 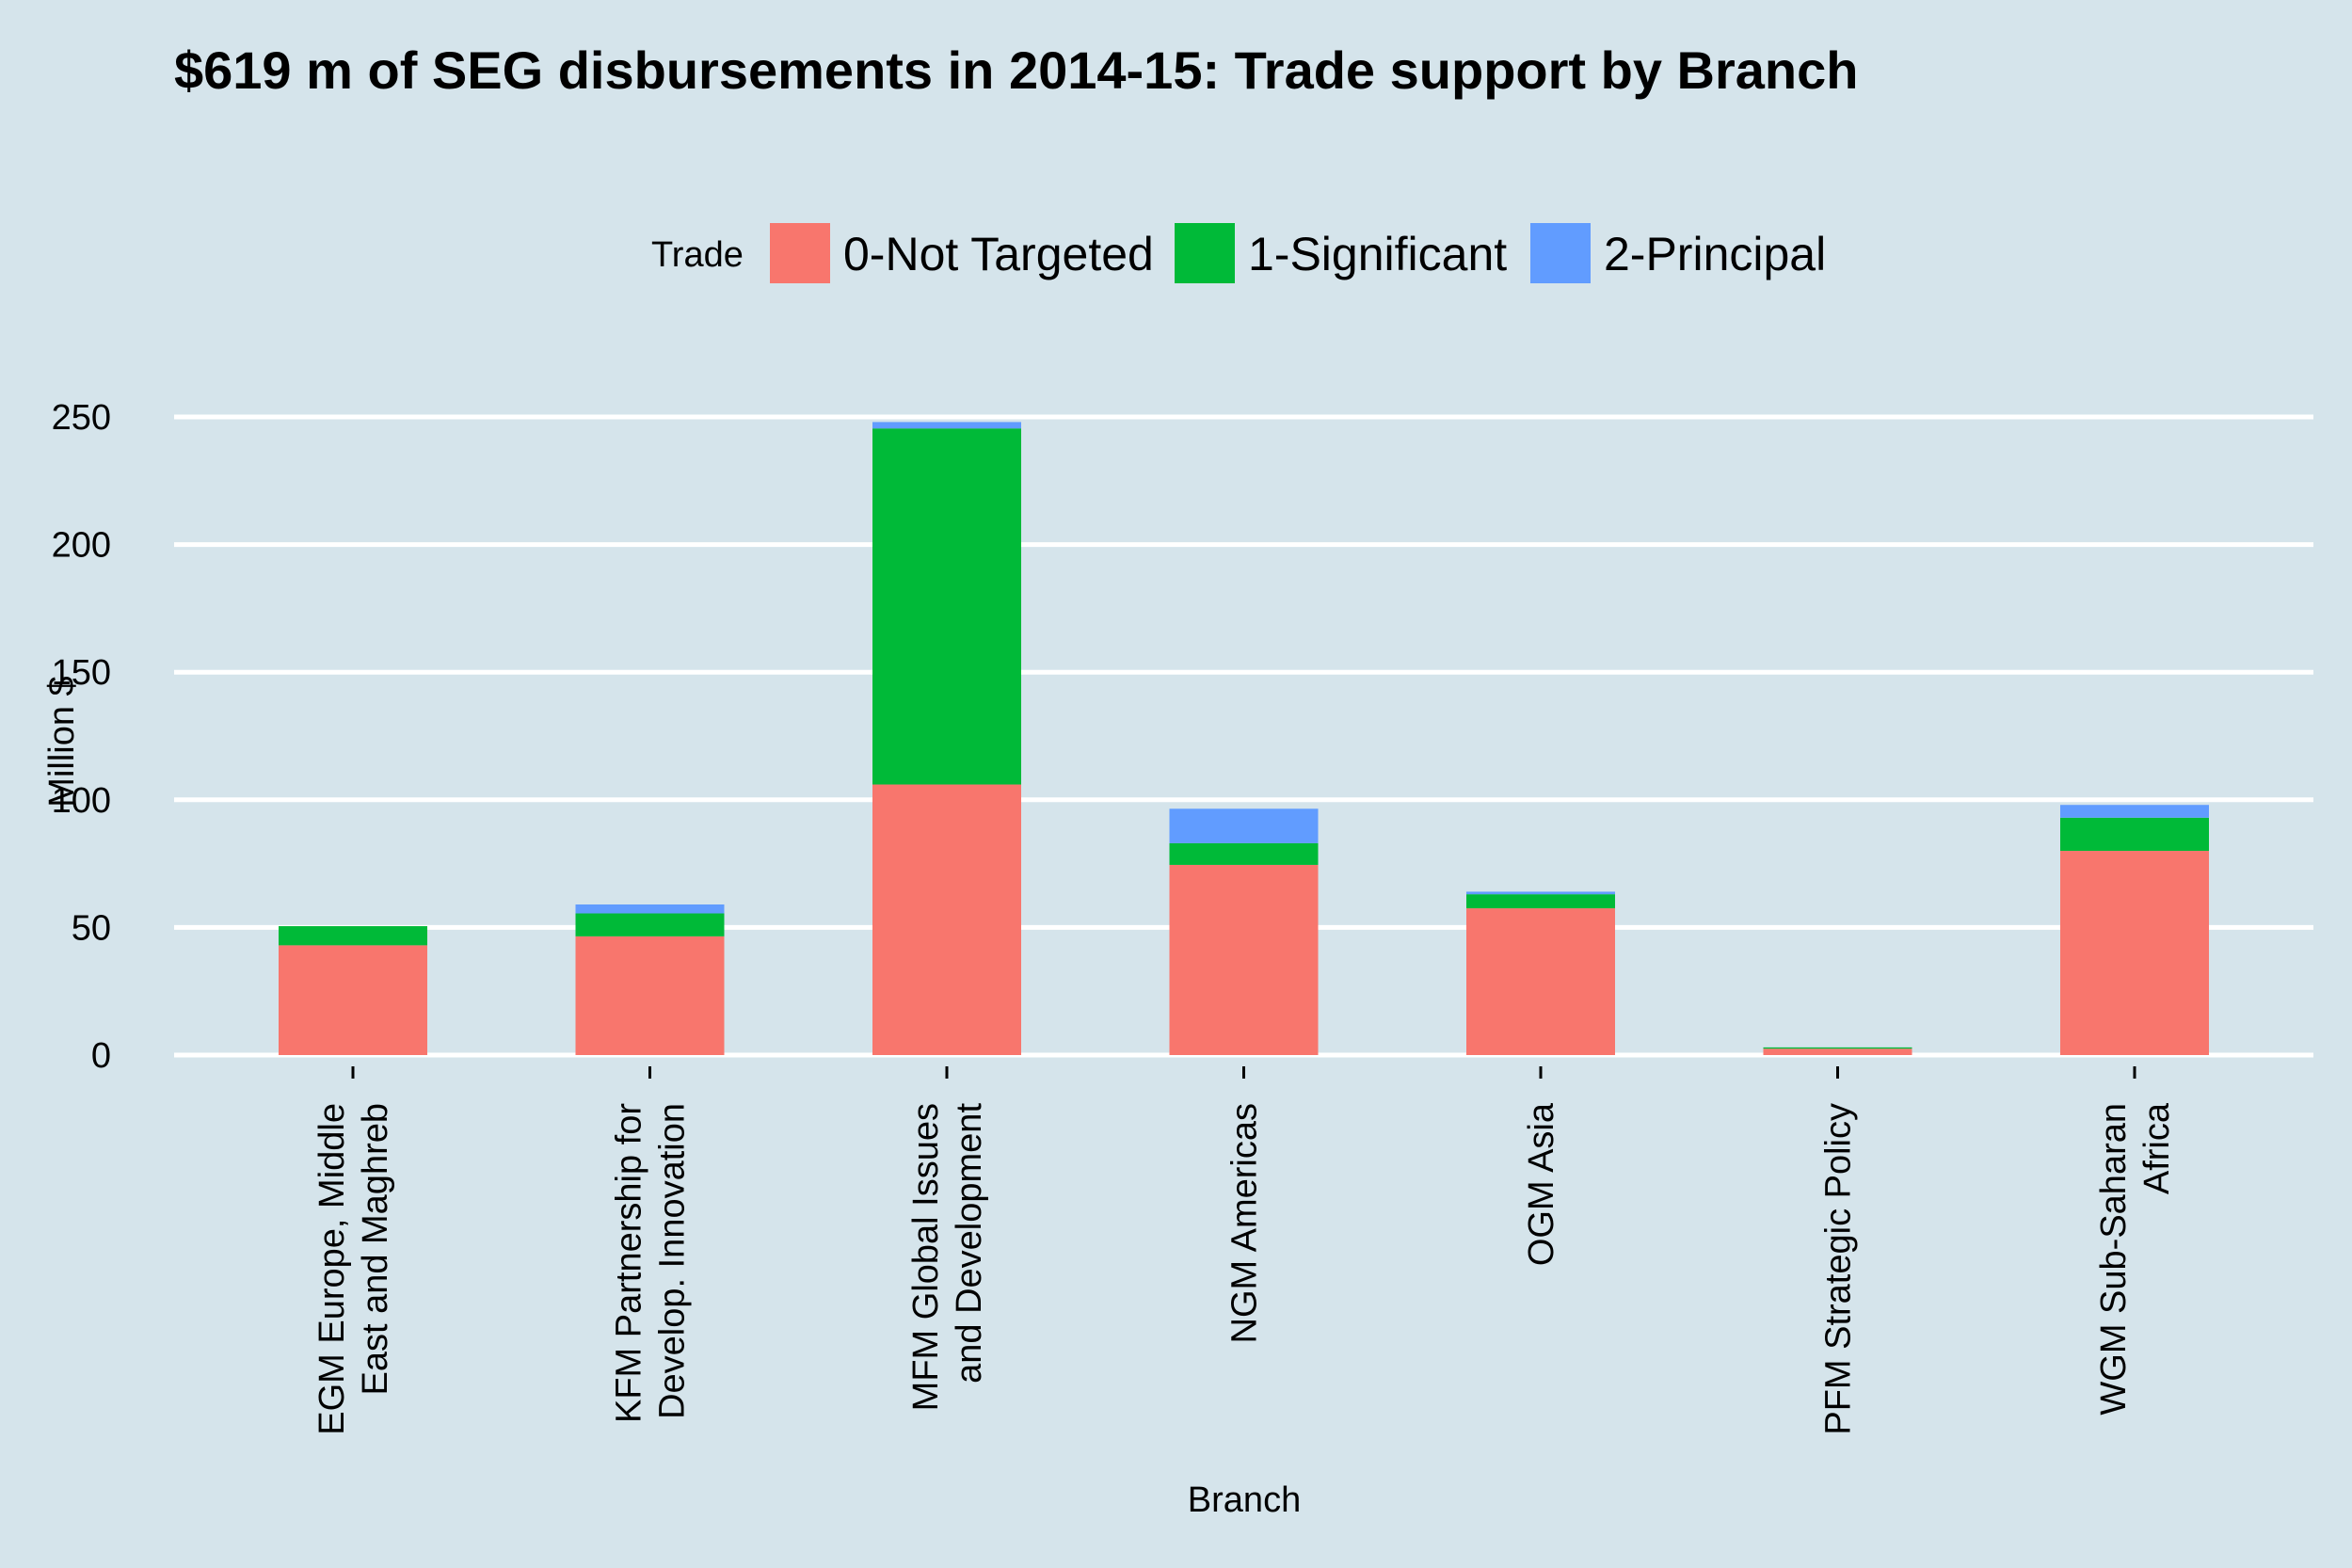 I want to click on x-tick-label: OGM Asia, so click(x=1541, y=1184).